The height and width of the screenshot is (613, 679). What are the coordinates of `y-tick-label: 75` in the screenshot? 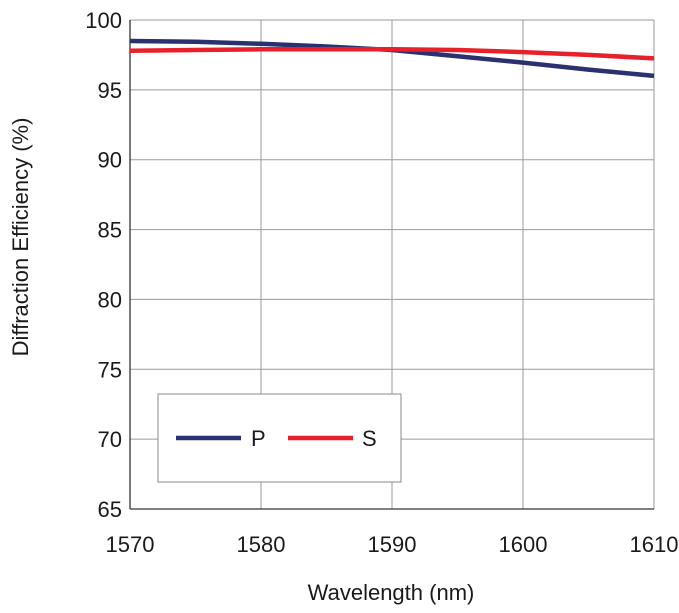 It's located at (110, 369).